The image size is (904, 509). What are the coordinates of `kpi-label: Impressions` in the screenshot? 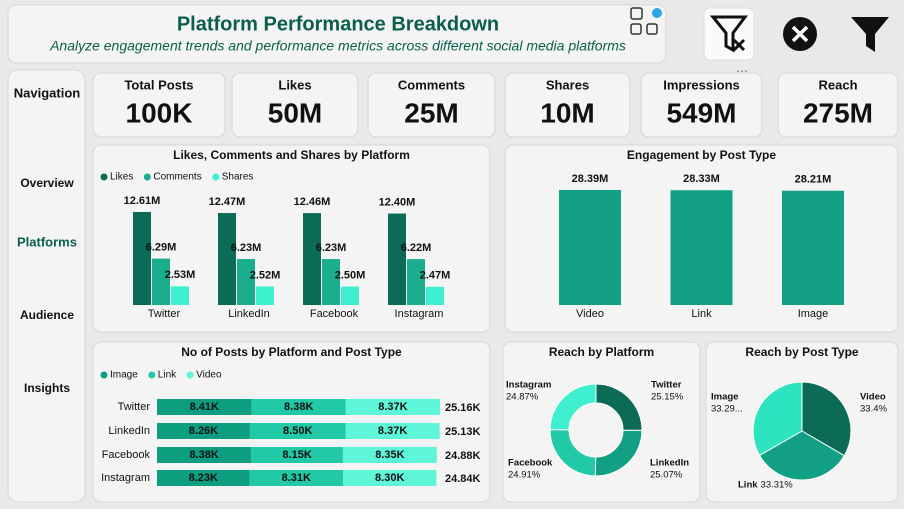 It's located at (701, 84).